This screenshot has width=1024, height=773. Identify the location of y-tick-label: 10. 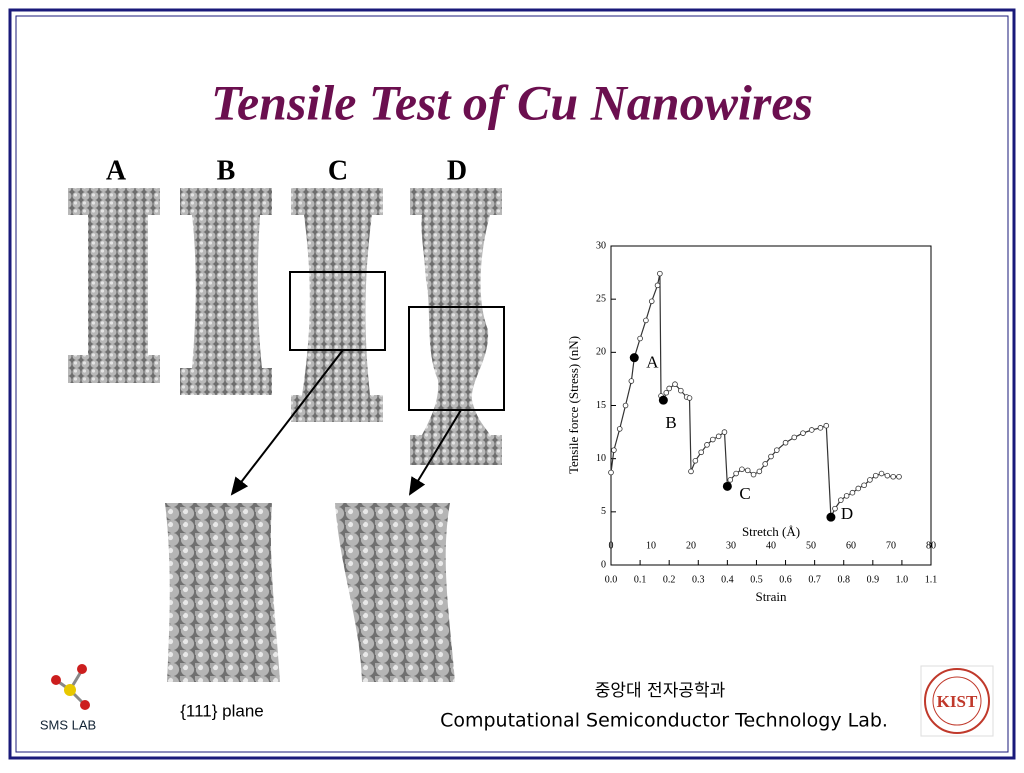
(601, 458).